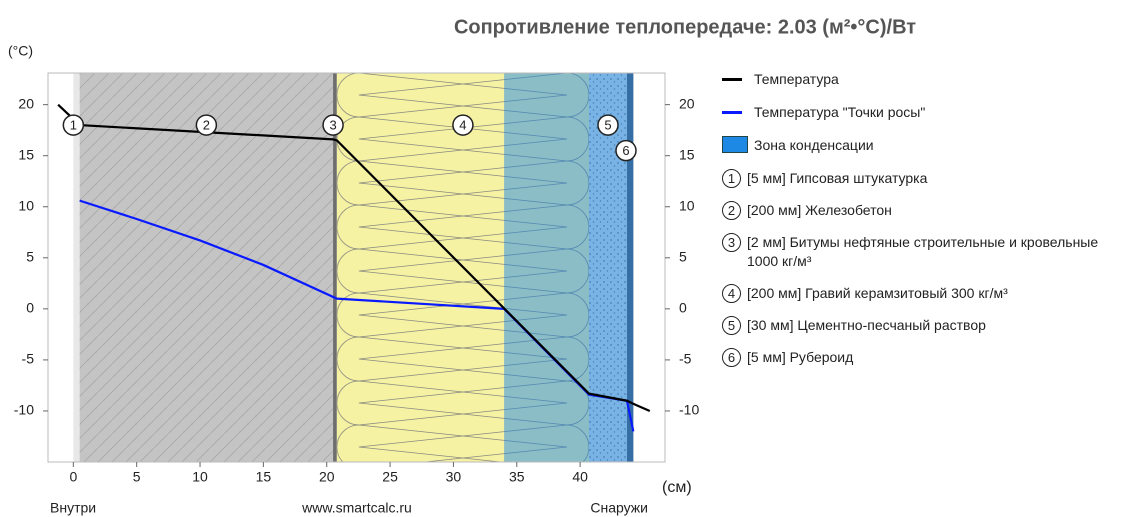 This screenshot has height=517, width=1121. I want to click on layer-number: 6, so click(625, 150).